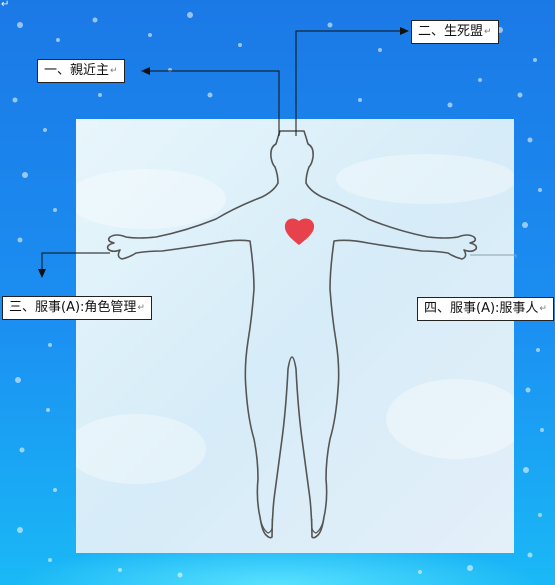 The image size is (555, 585). I want to click on corner-paragraph-mark: ↵, so click(5, 5).